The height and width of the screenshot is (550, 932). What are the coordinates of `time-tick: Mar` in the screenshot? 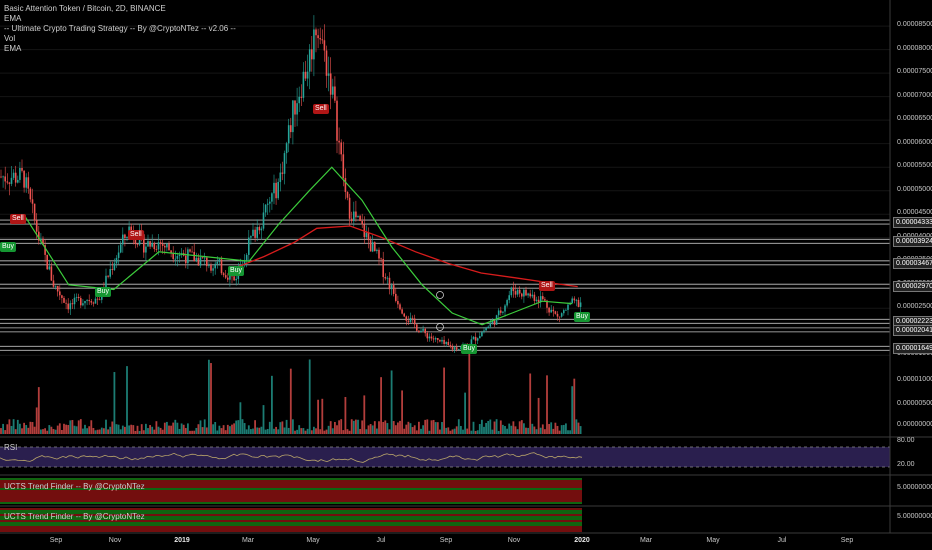 It's located at (248, 540).